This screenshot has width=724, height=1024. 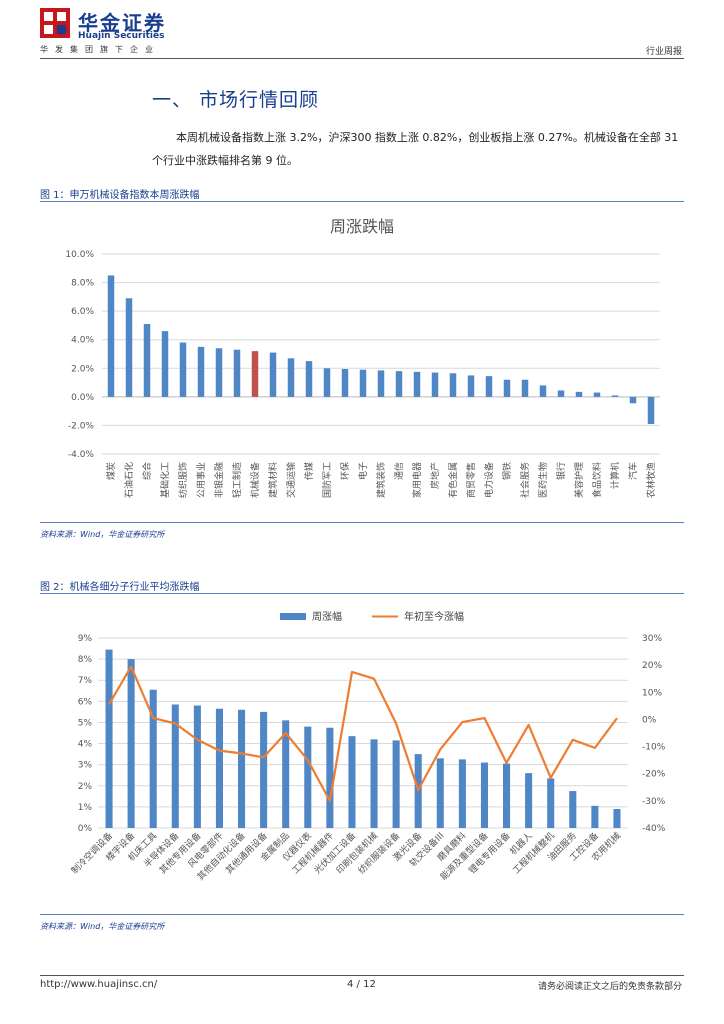 What do you see at coordinates (82, 398) in the screenshot?
I see `chart1-ytick-label: 0.0%` at bounding box center [82, 398].